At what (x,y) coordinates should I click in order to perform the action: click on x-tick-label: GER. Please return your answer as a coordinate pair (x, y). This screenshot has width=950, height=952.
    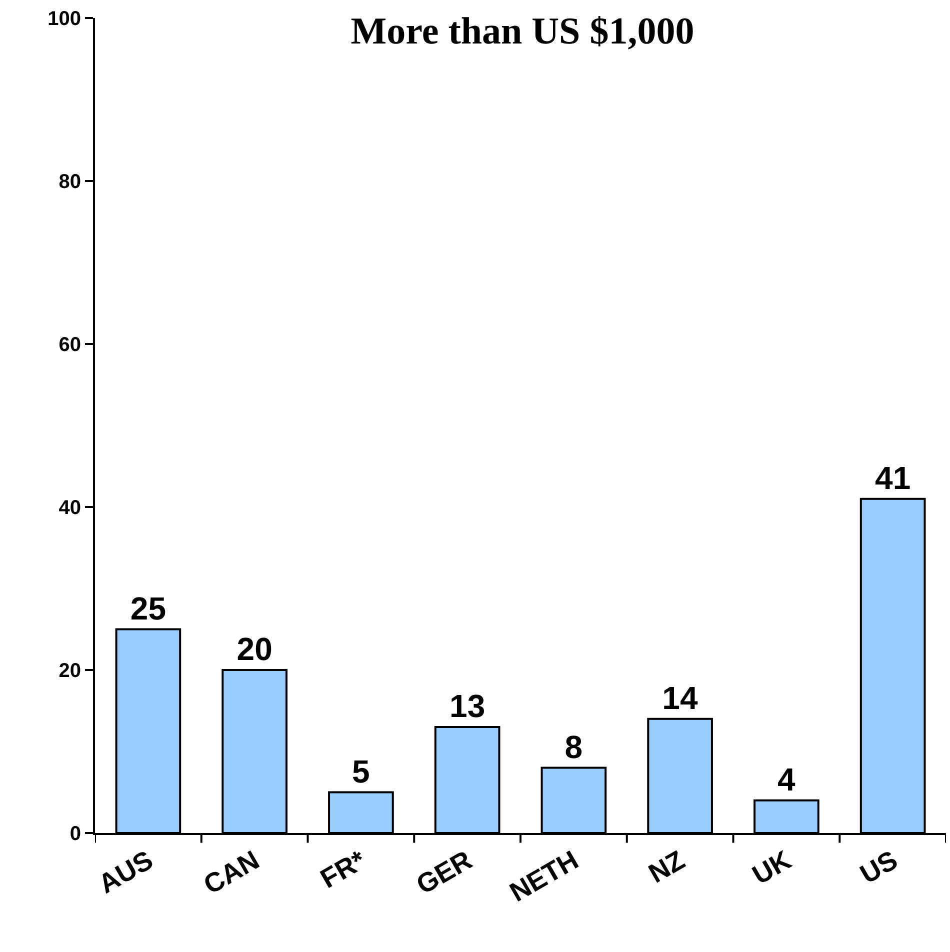
    Looking at the image, I should click on (444, 872).